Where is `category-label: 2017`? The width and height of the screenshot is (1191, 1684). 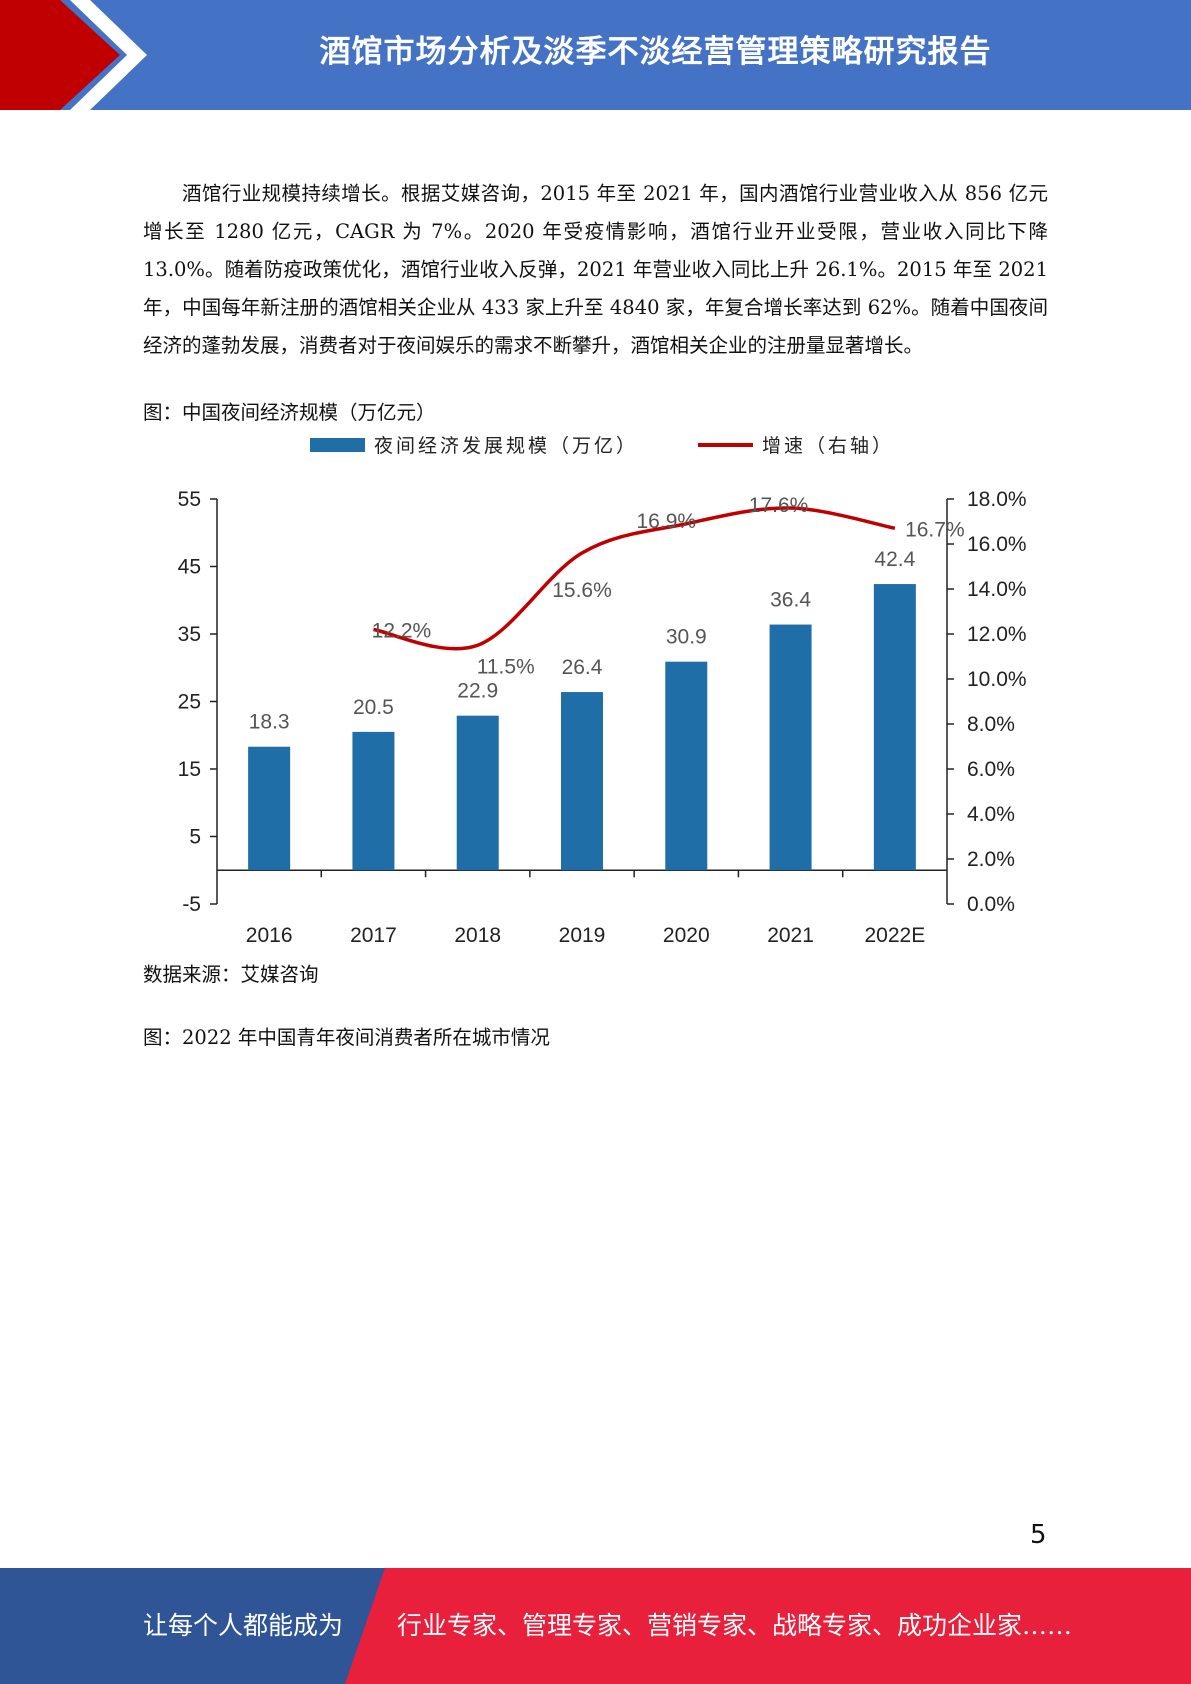
category-label: 2017 is located at coordinates (373, 935).